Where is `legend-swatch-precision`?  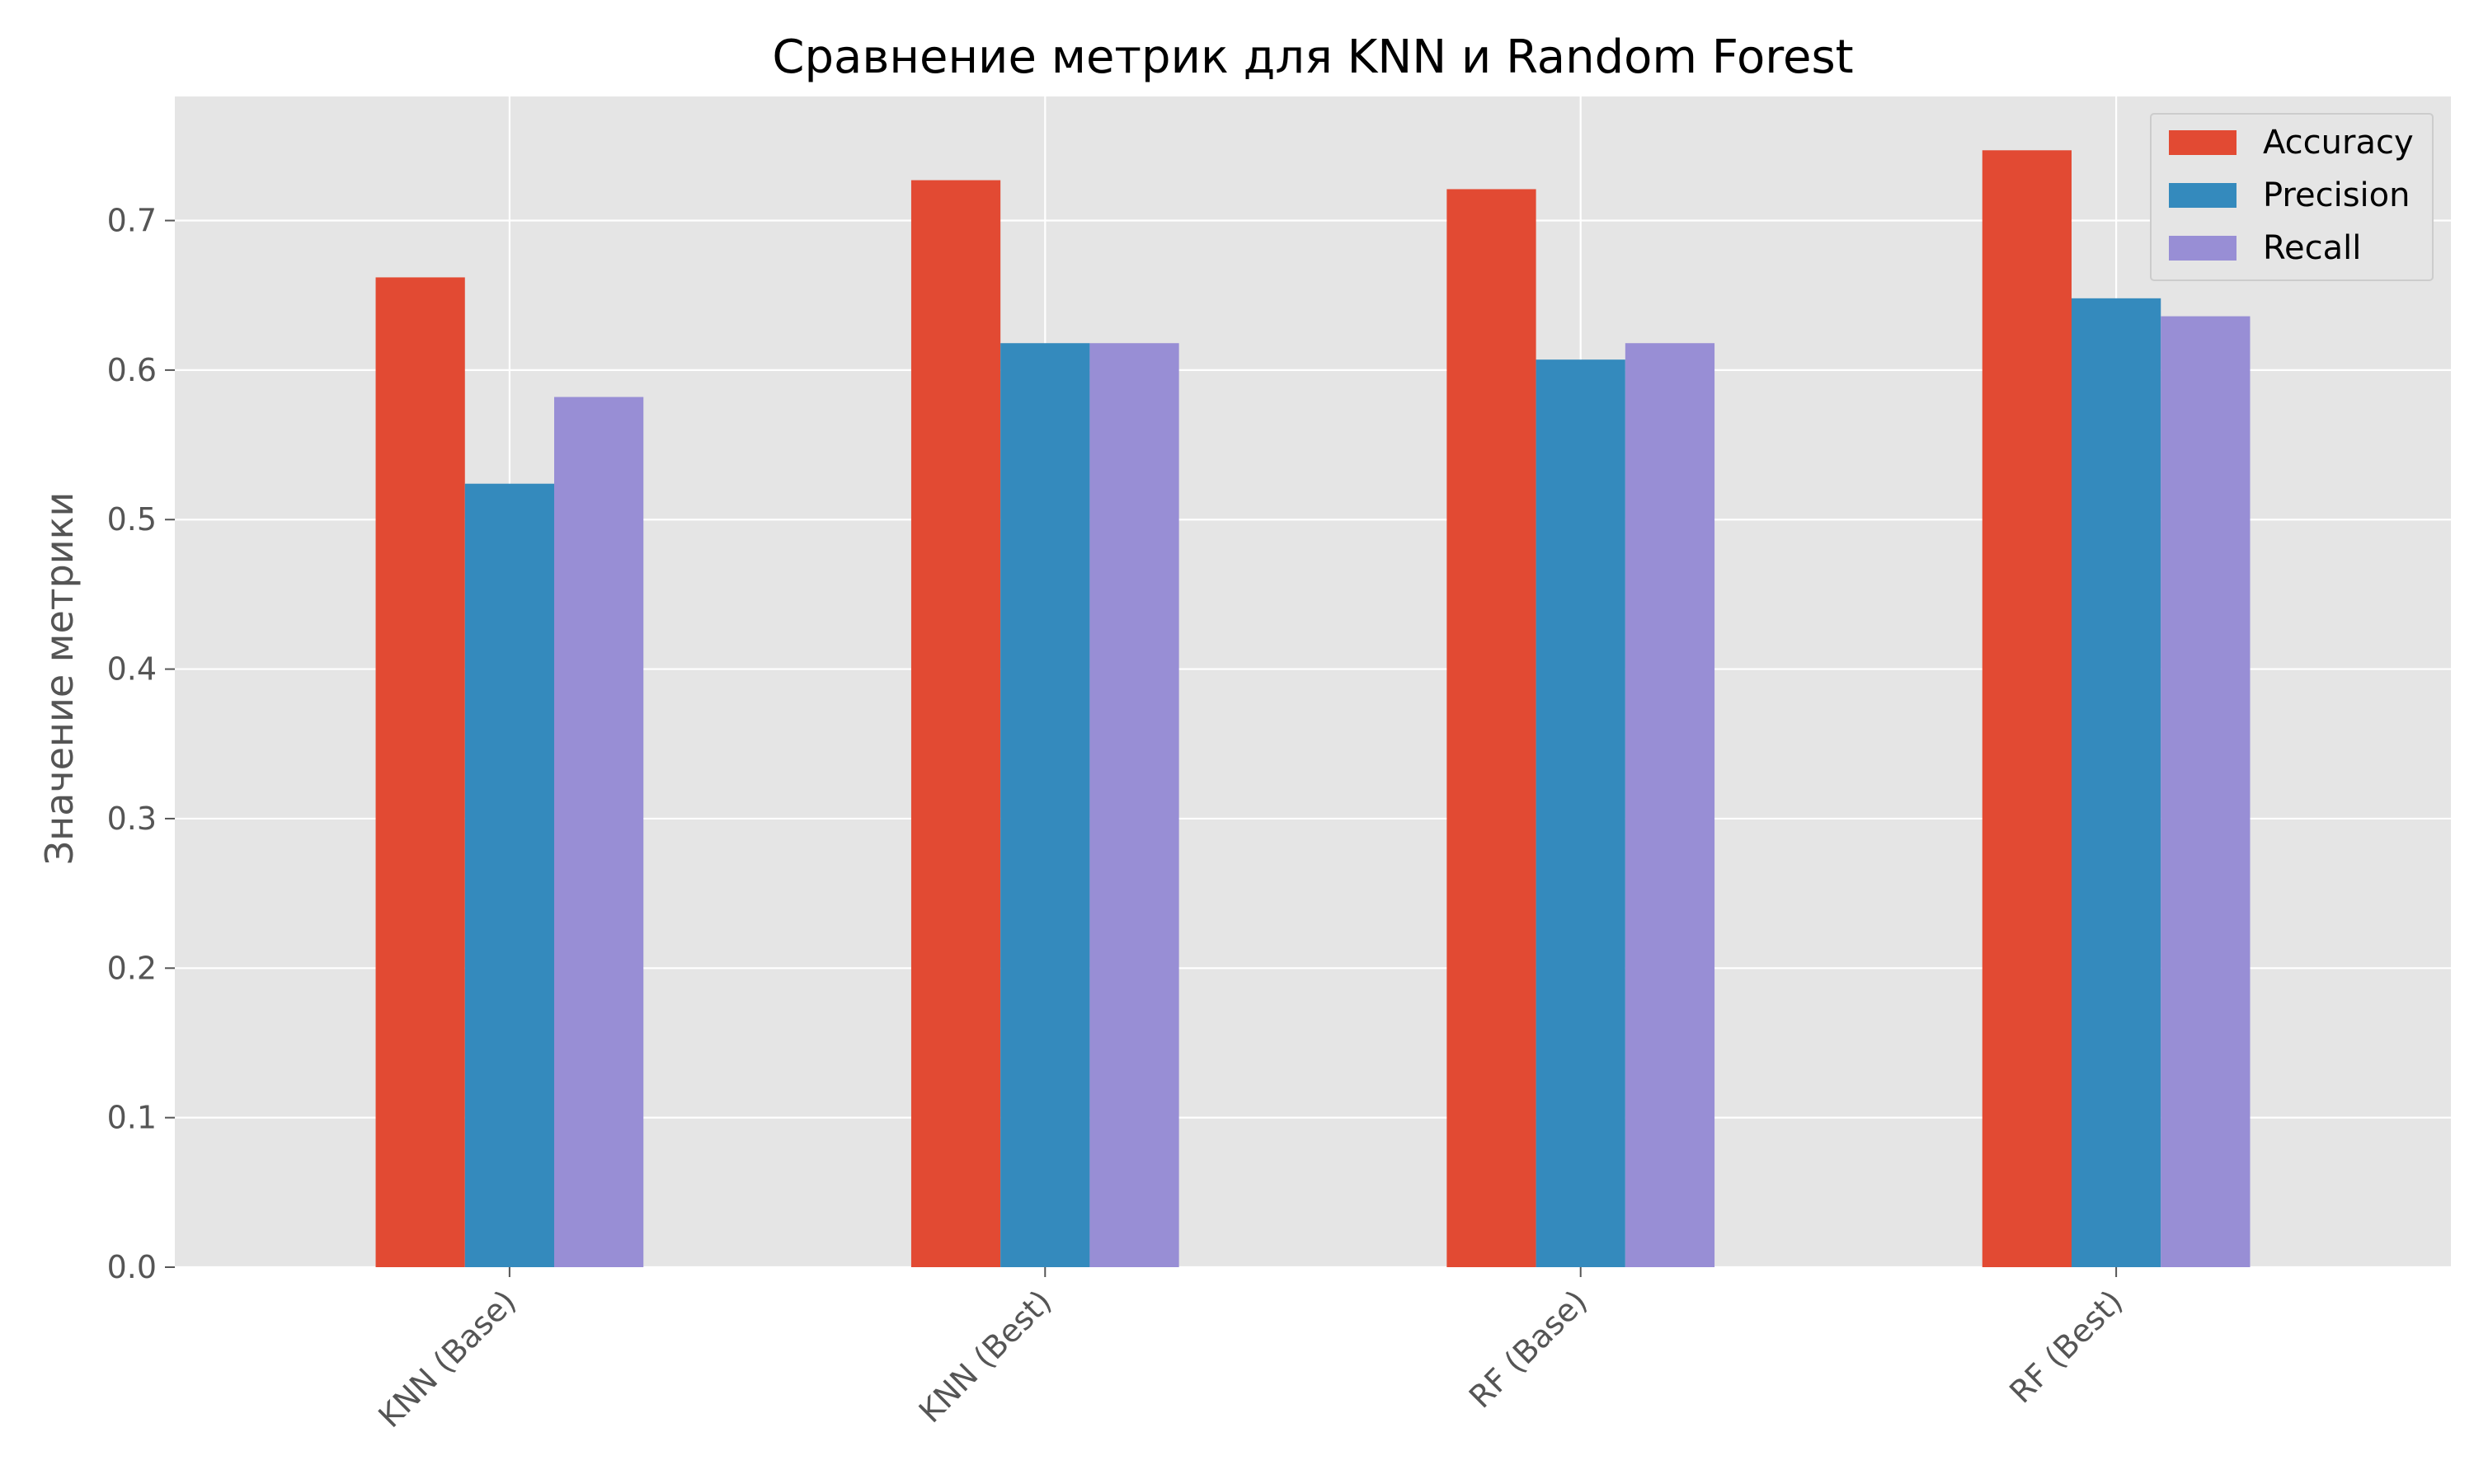
legend-swatch-precision is located at coordinates (2202, 195).